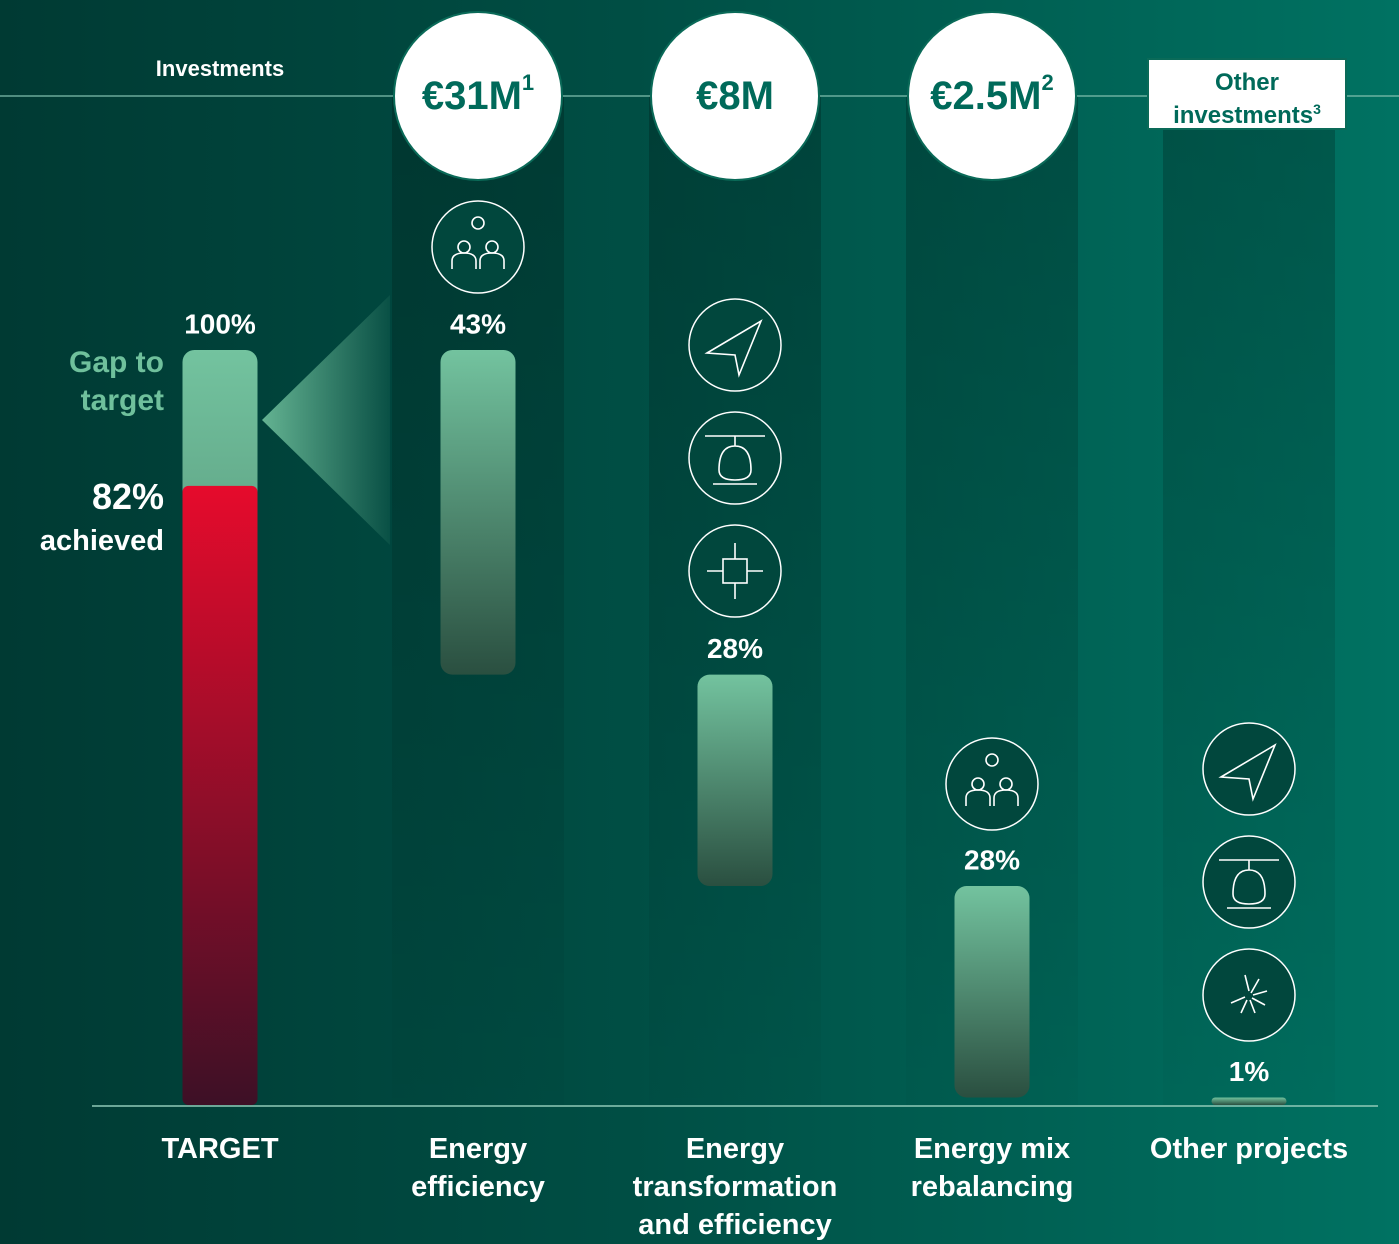 The height and width of the screenshot is (1244, 1399). What do you see at coordinates (220, 795) in the screenshot?
I see `achieved-bar` at bounding box center [220, 795].